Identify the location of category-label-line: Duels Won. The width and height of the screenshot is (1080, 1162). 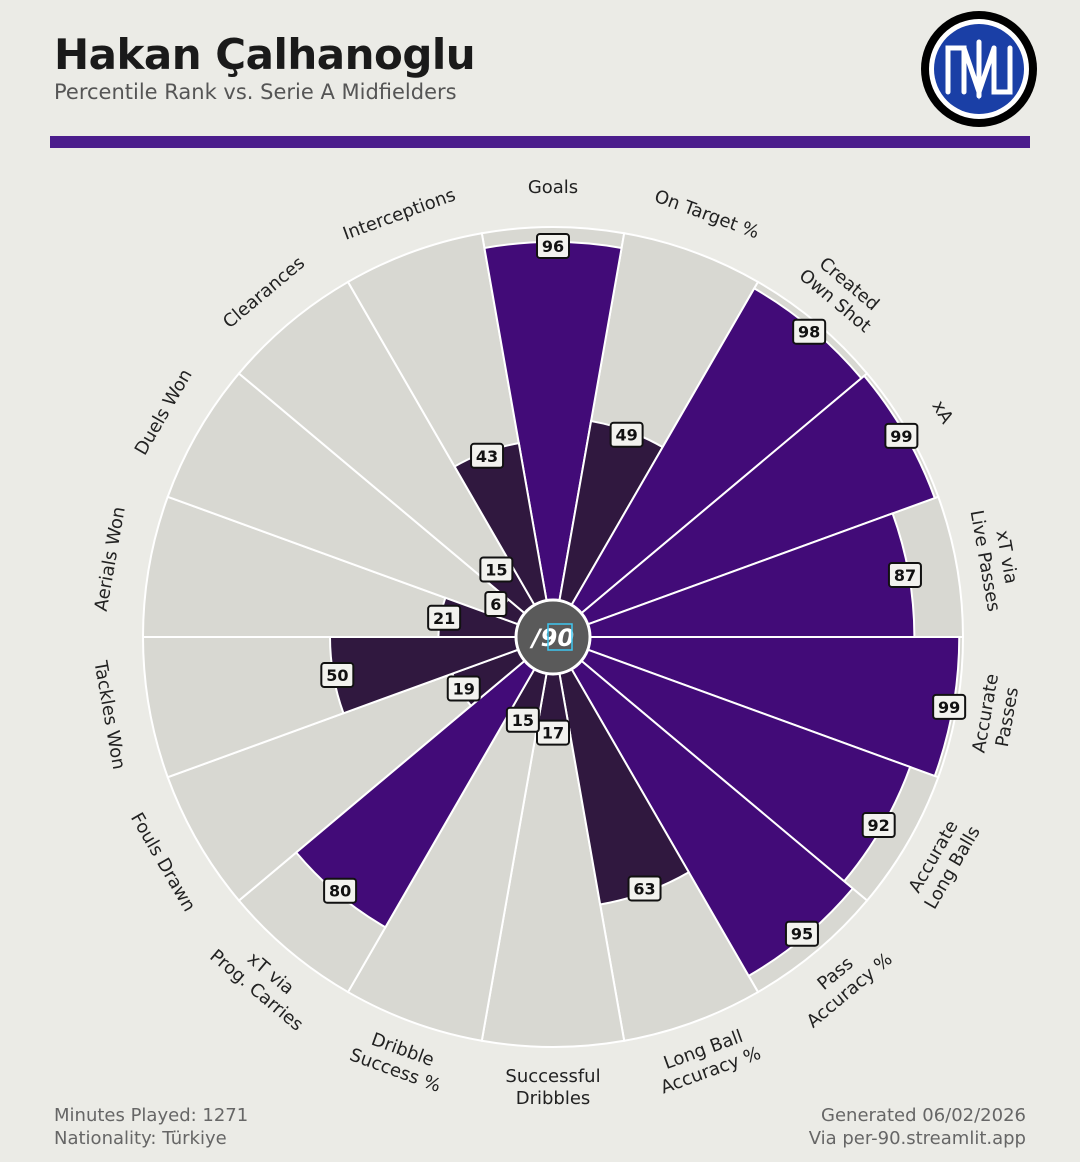
(164, 412).